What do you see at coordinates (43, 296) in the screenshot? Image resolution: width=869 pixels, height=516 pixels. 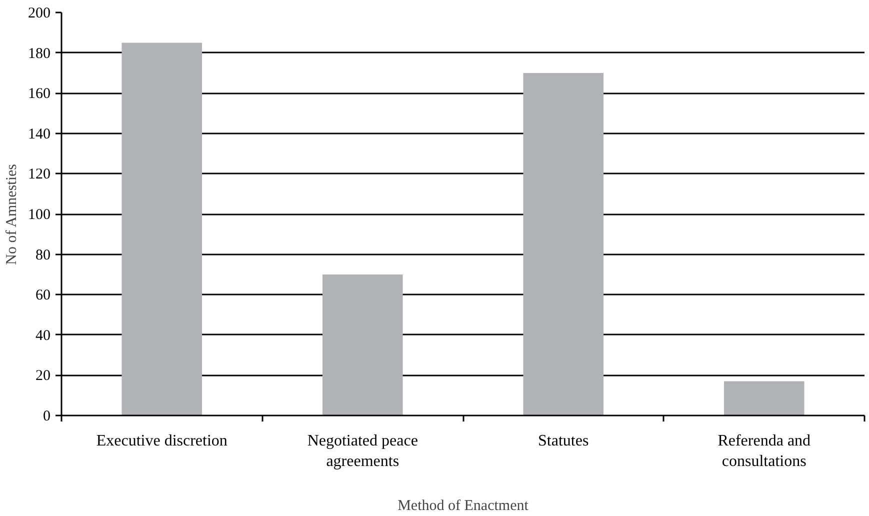 I see `y-tick-label: 60` at bounding box center [43, 296].